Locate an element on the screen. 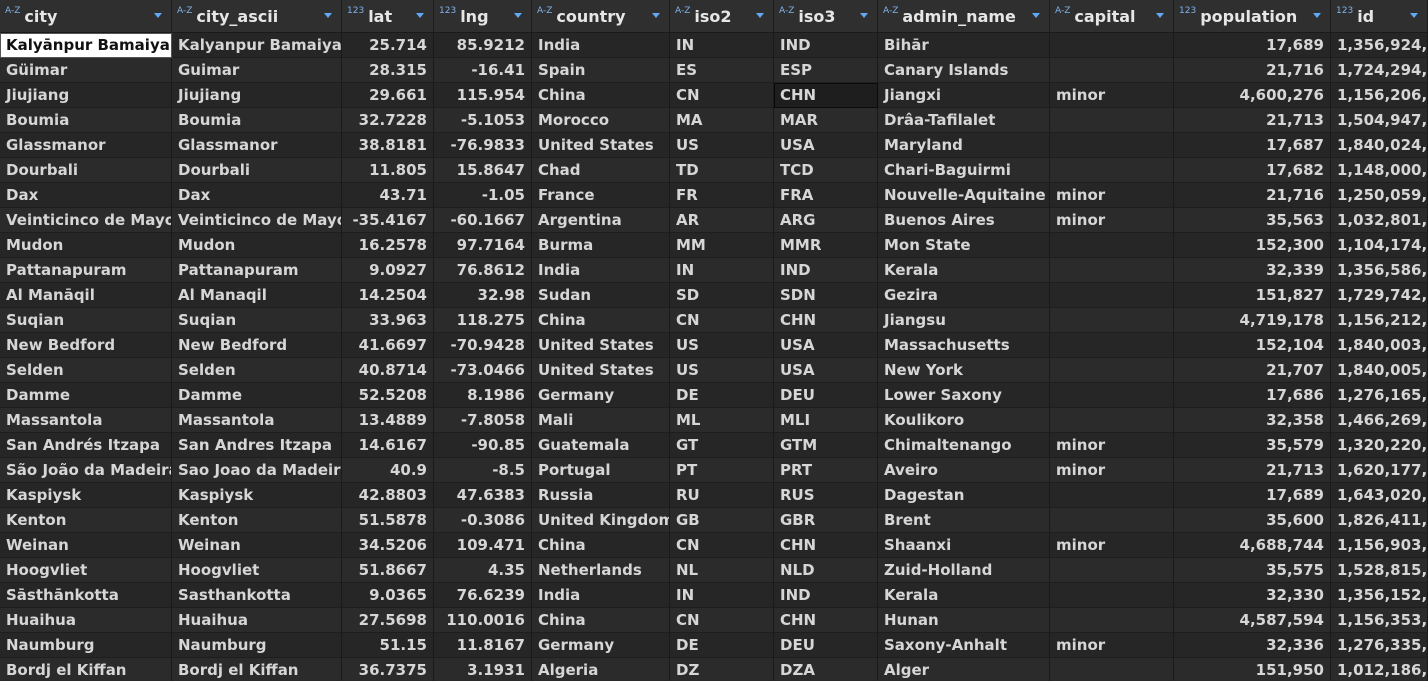 This screenshot has width=1428, height=681. cell-id: 1,156,206,0 is located at coordinates (1379, 95).